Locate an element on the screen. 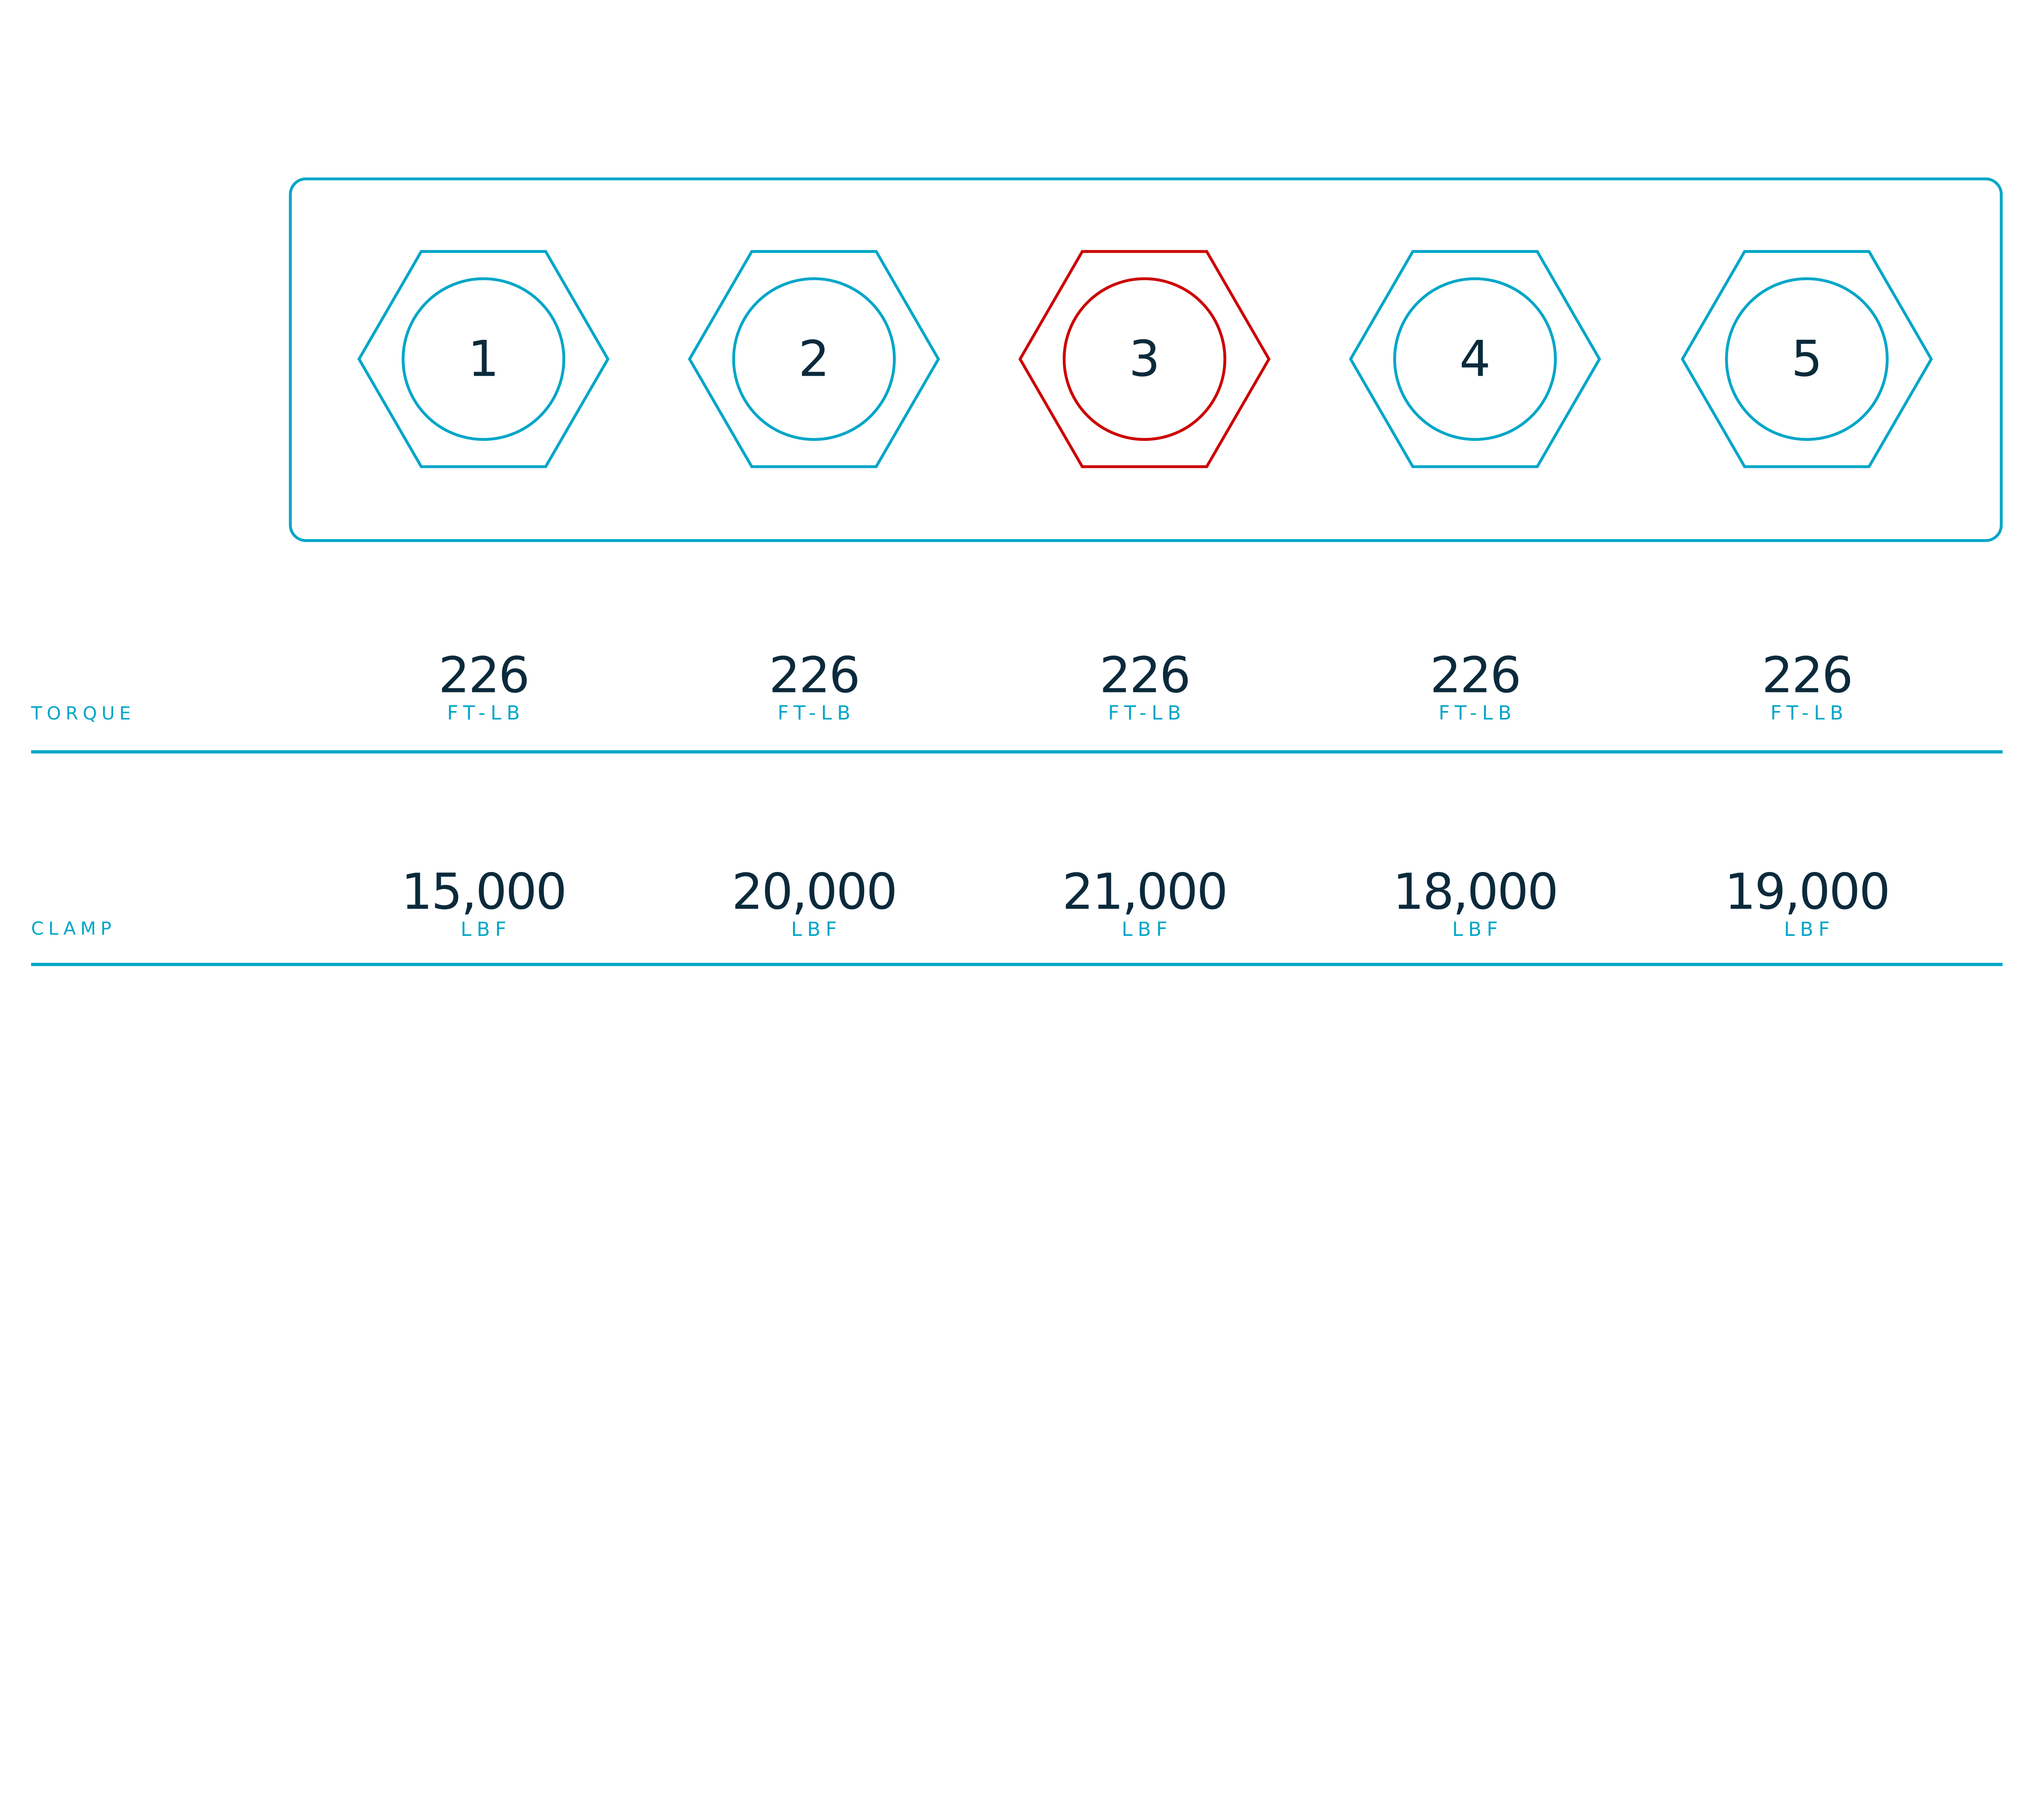  bolt-number: 4 is located at coordinates (1475, 358).